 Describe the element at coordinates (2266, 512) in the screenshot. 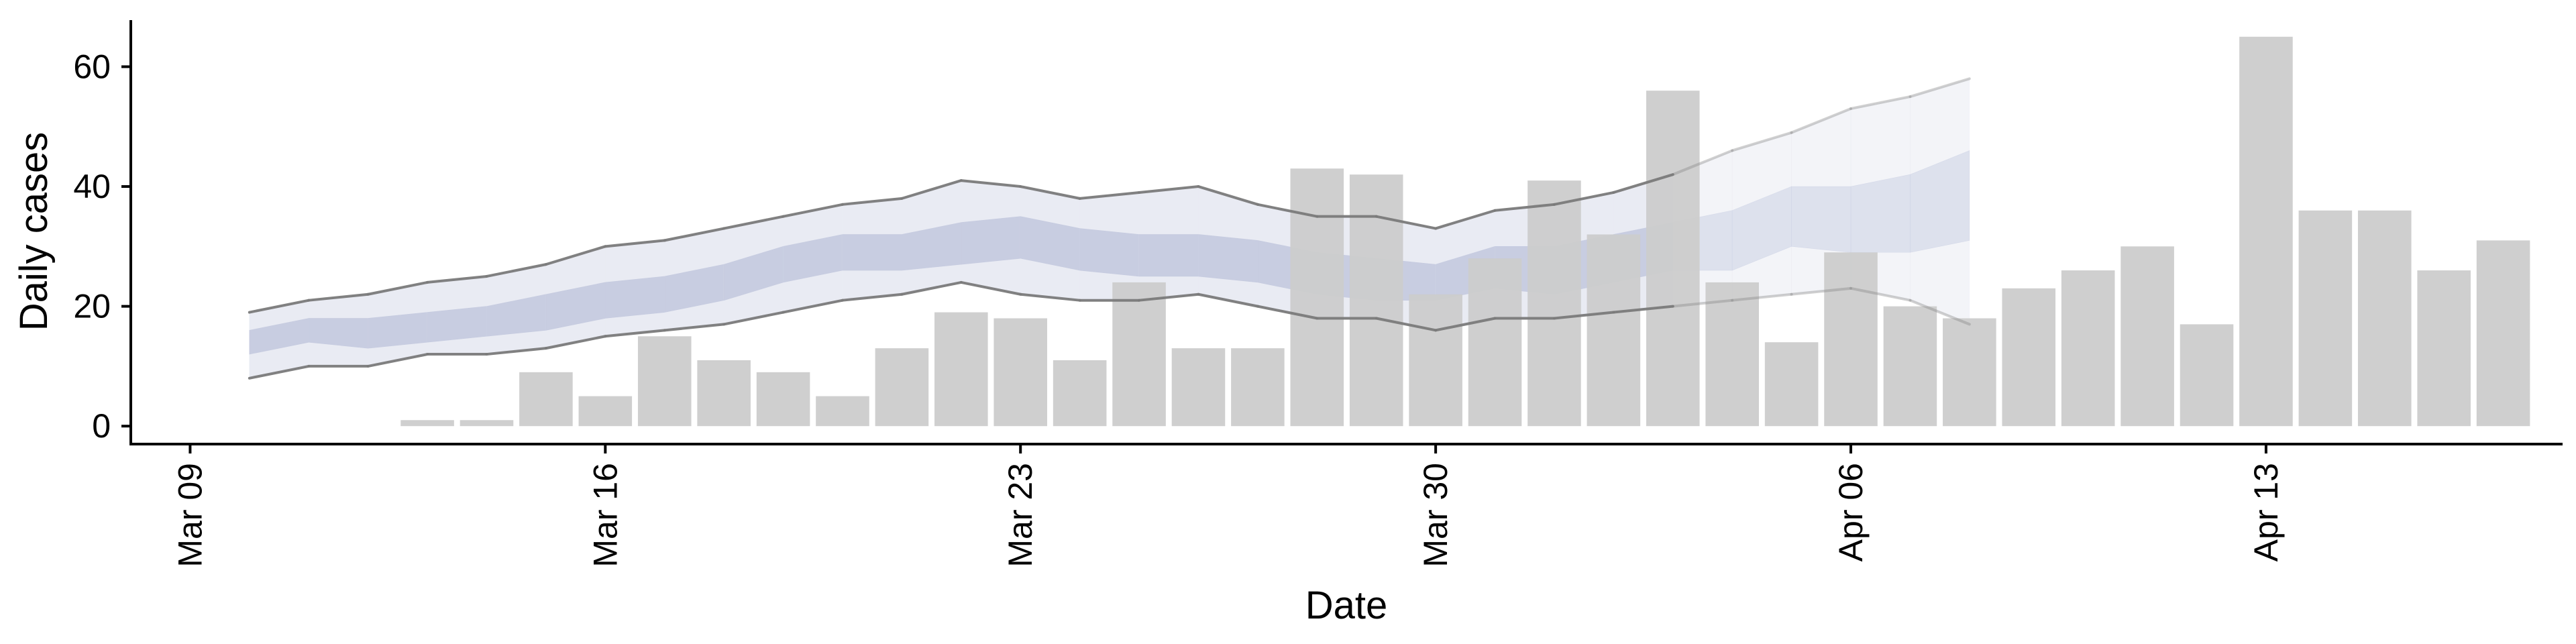

I see `x-tick-label: Apr 13` at that location.